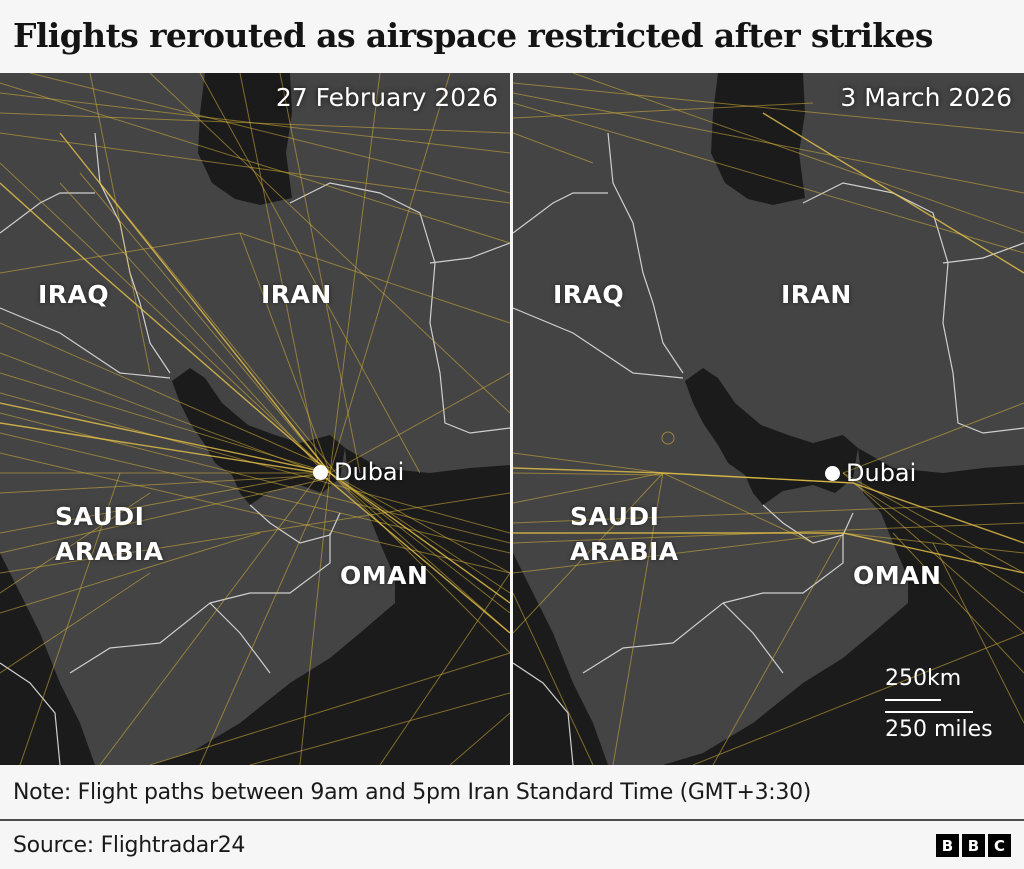  What do you see at coordinates (999, 845) in the screenshot?
I see `logo-letter: C` at bounding box center [999, 845].